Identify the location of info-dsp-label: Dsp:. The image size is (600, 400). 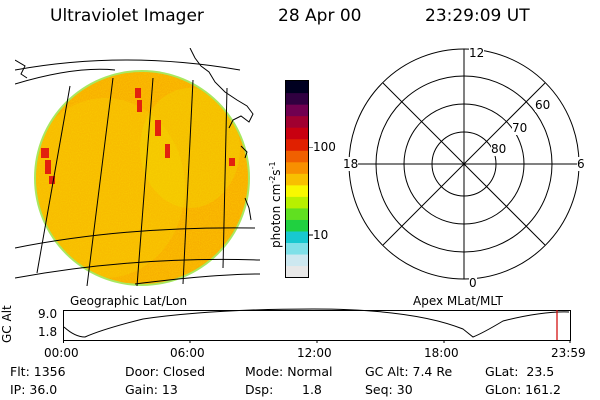
(259, 389).